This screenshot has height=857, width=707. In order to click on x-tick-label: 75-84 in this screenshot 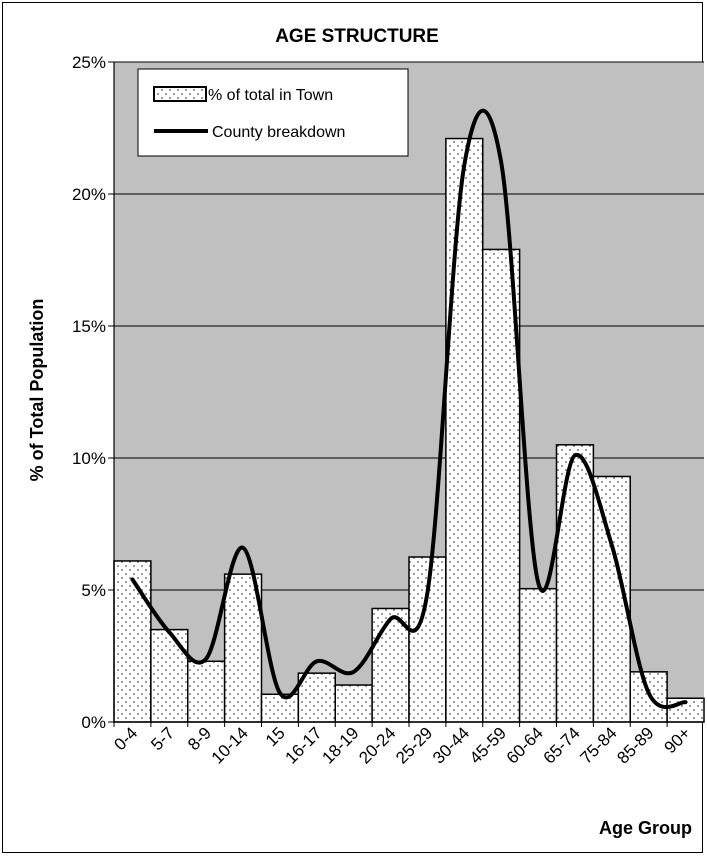, I will do `click(598, 745)`.